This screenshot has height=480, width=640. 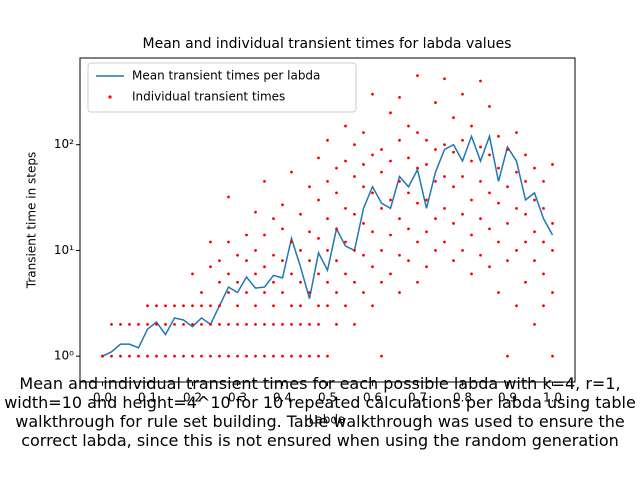 What do you see at coordinates (552, 398) in the screenshot?
I see `x-tick-label: 1.0` at bounding box center [552, 398].